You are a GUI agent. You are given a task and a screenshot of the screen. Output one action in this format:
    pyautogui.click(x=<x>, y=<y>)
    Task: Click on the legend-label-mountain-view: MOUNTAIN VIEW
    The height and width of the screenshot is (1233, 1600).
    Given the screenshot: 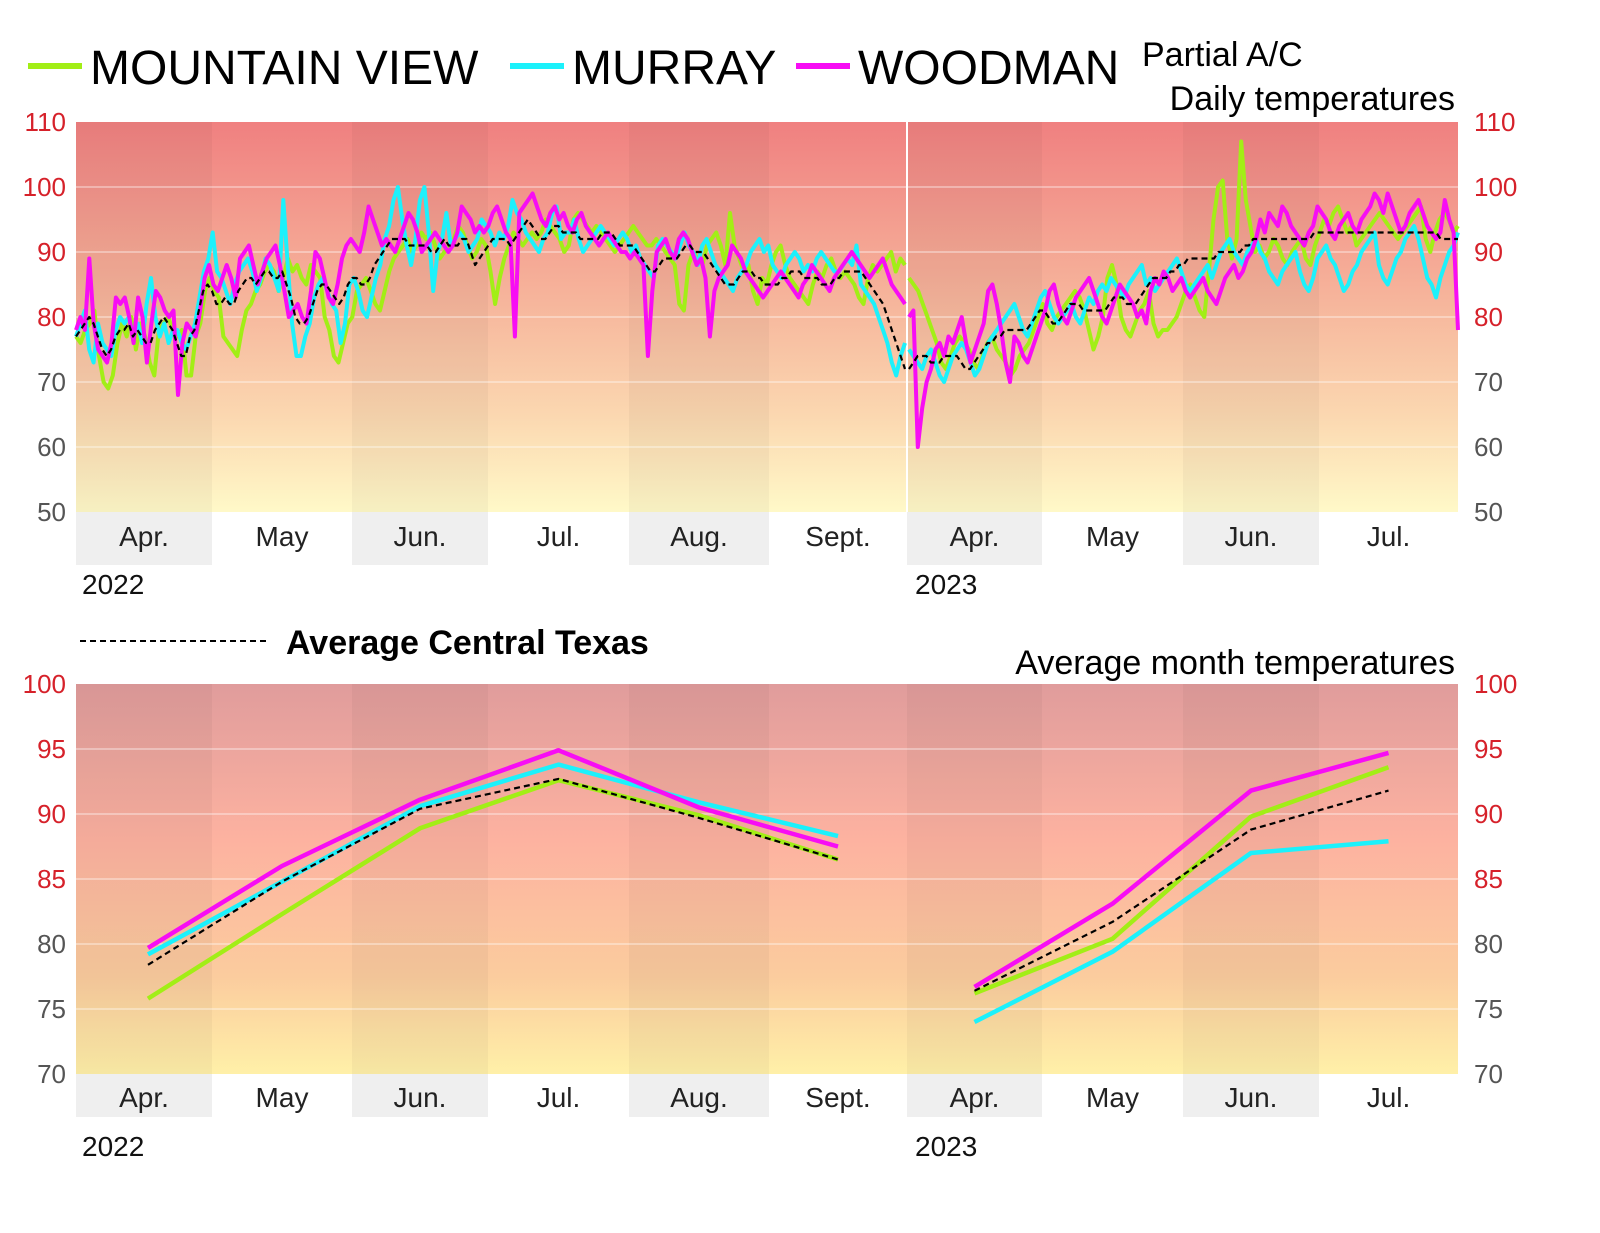 What is the action you would take?
    pyautogui.click(x=284, y=68)
    